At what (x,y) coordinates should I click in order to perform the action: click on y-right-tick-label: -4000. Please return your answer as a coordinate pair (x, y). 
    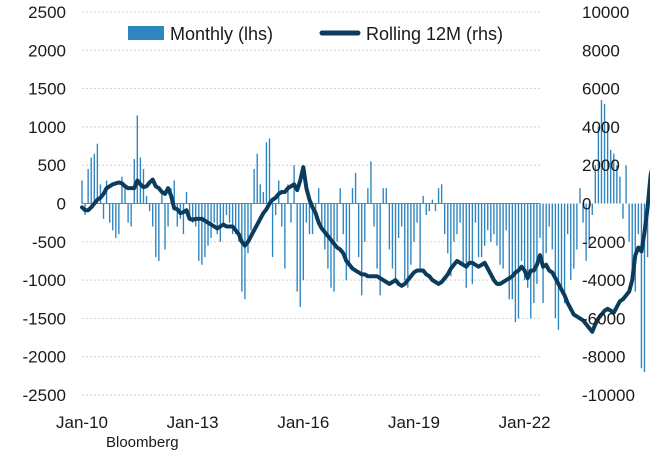
    Looking at the image, I should click on (603, 280).